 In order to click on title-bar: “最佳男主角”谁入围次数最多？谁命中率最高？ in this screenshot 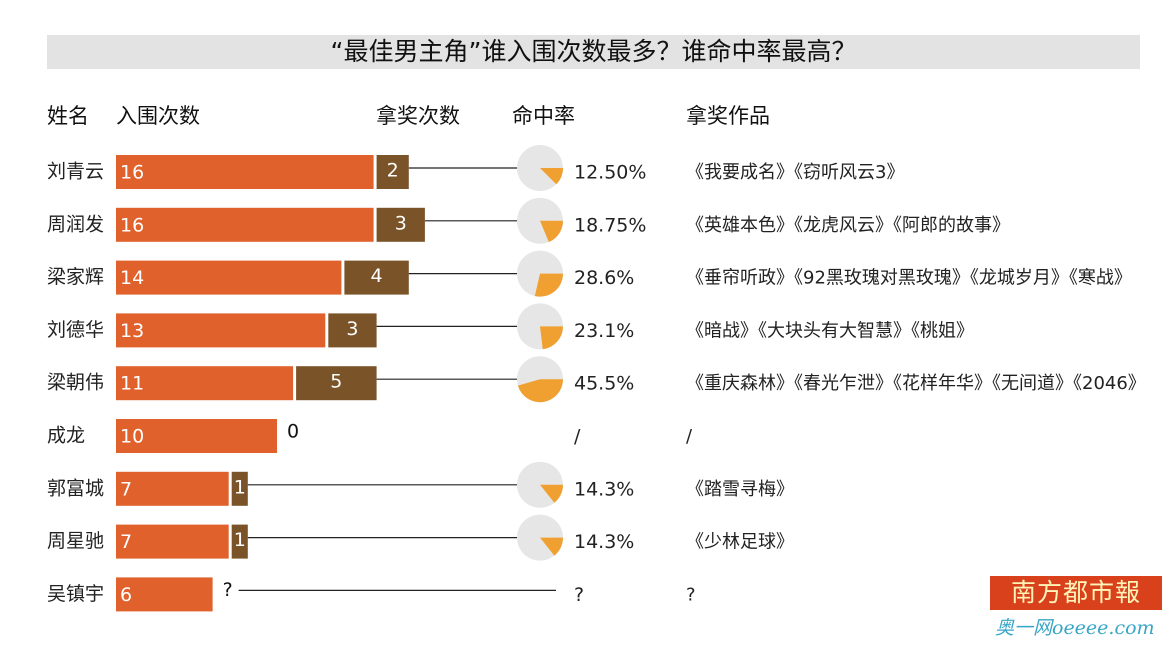, I will do `click(593, 52)`.